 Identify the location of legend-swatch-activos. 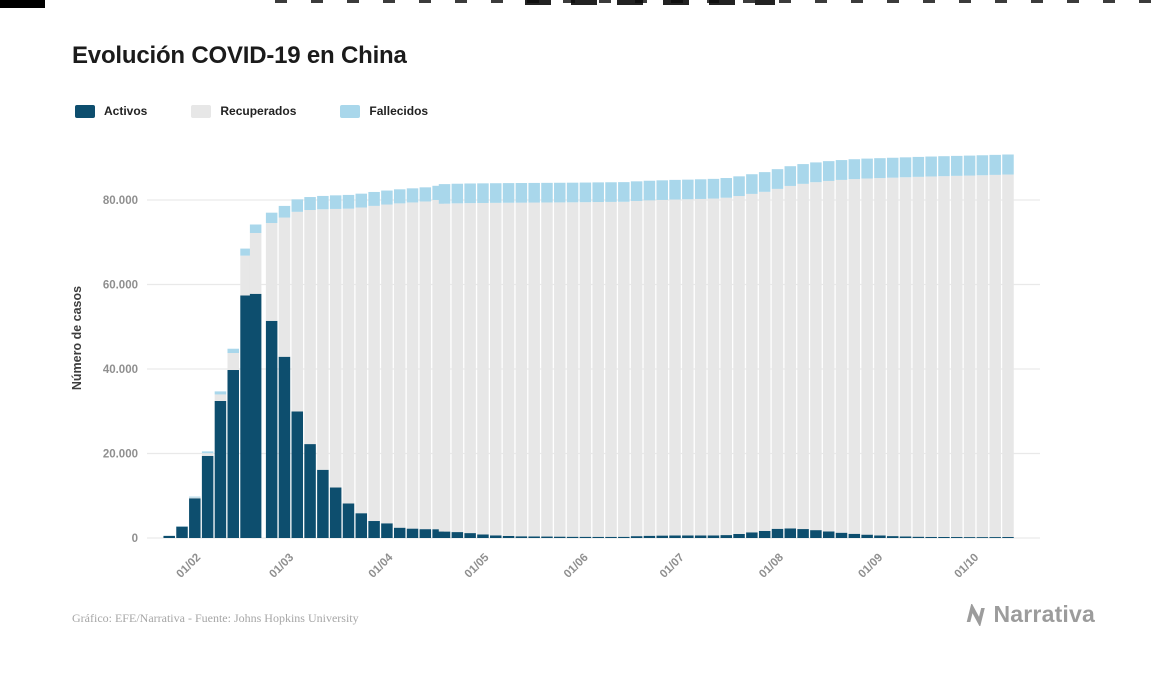
(85, 111).